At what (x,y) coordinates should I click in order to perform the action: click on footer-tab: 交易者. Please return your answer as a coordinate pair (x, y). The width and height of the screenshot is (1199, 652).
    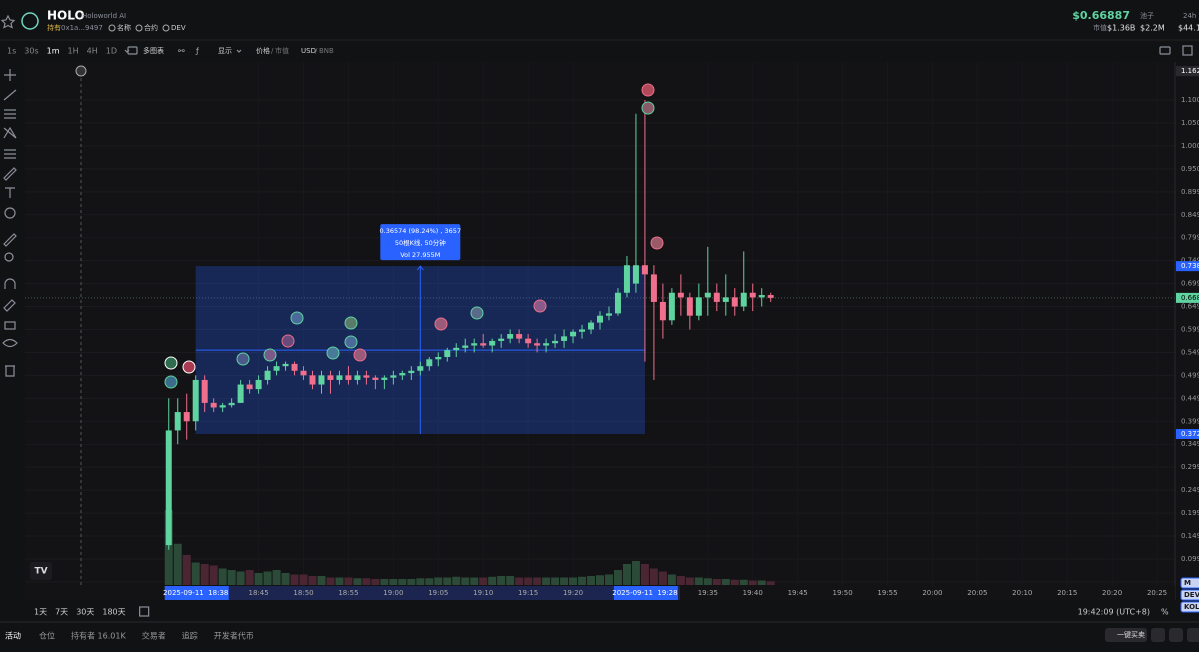
    Looking at the image, I should click on (154, 636).